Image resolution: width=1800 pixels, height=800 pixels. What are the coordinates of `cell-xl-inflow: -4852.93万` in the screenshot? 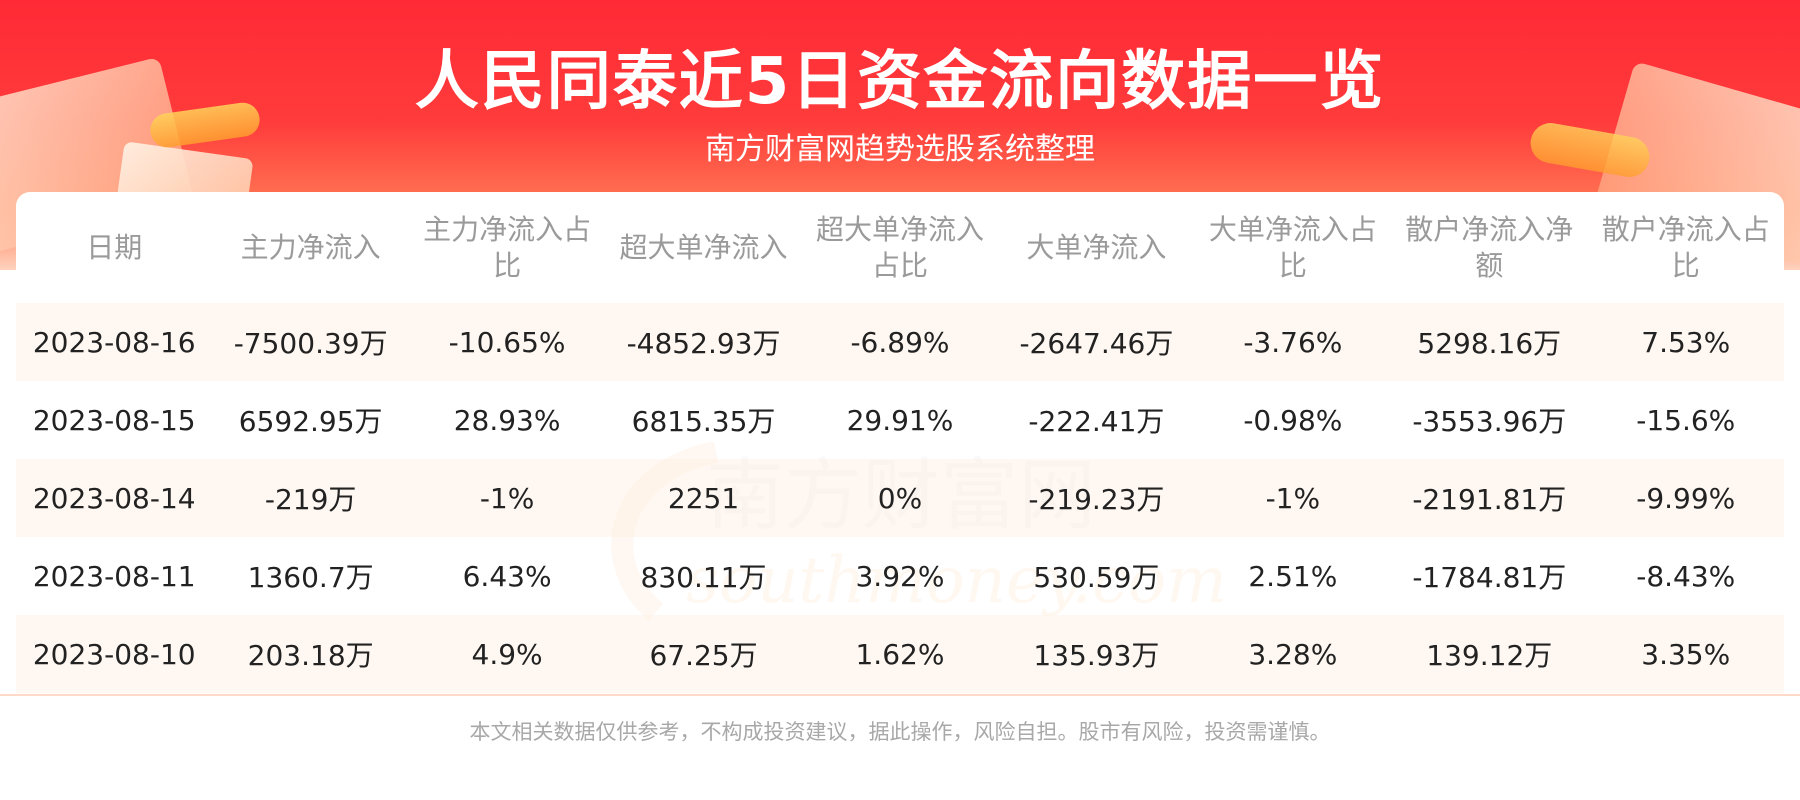 It's located at (703, 342).